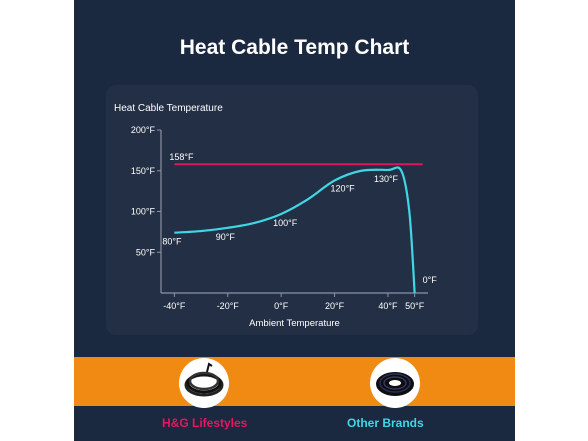 The height and width of the screenshot is (441, 588). Describe the element at coordinates (285, 223) in the screenshot. I see `curve-point-label: 100°F` at that location.